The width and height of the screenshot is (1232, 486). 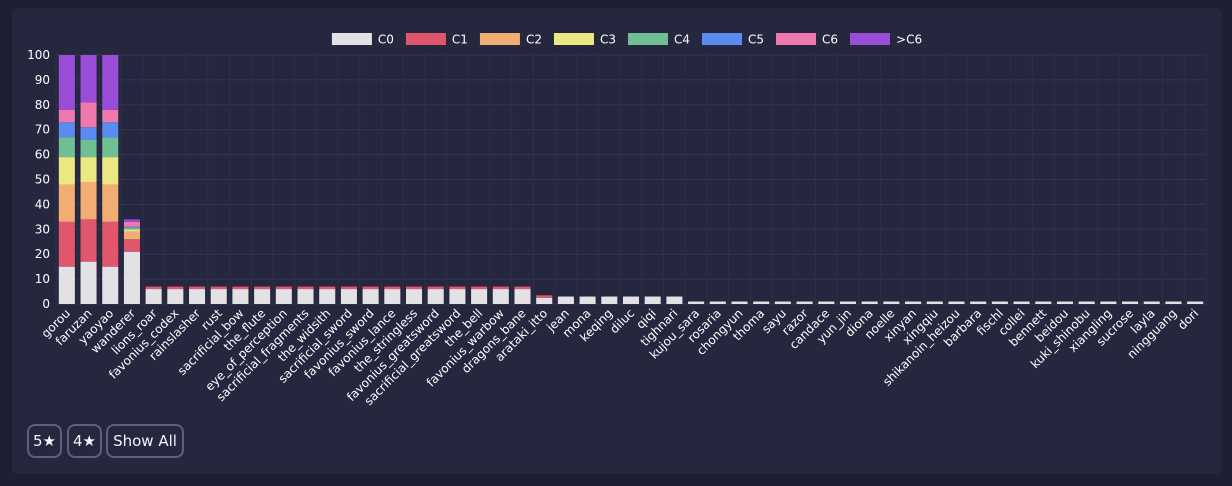 What do you see at coordinates (608, 40) in the screenshot?
I see `legend-label: C3` at bounding box center [608, 40].